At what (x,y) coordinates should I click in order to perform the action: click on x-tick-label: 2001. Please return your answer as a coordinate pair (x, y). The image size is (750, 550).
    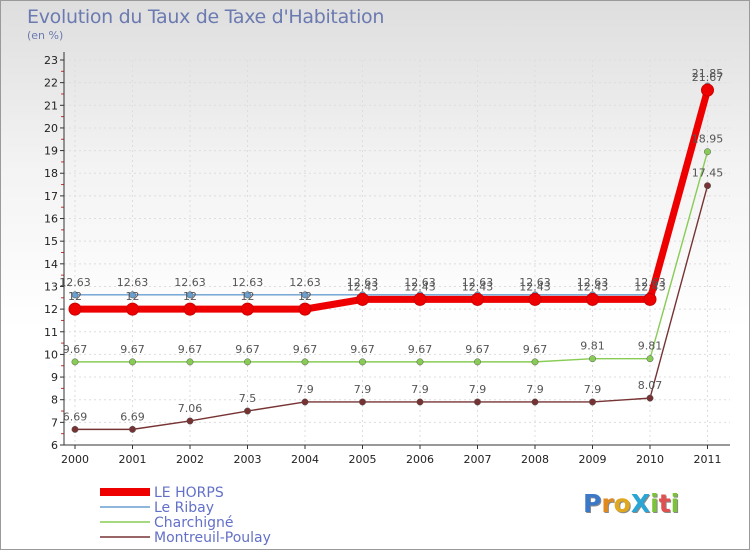
    Looking at the image, I should click on (133, 459).